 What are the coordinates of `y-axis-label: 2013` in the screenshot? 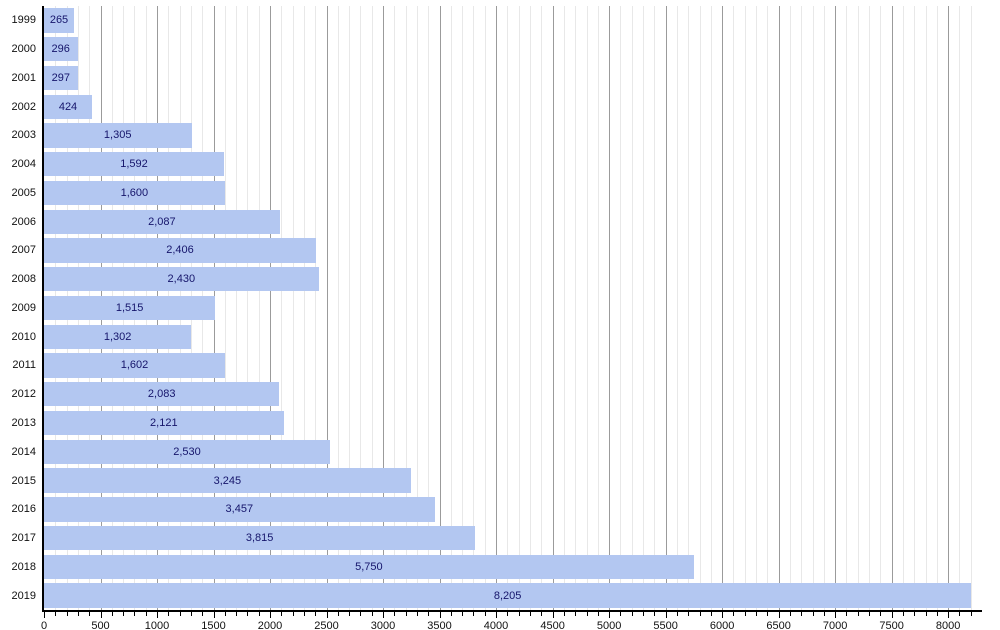 It's located at (23, 423).